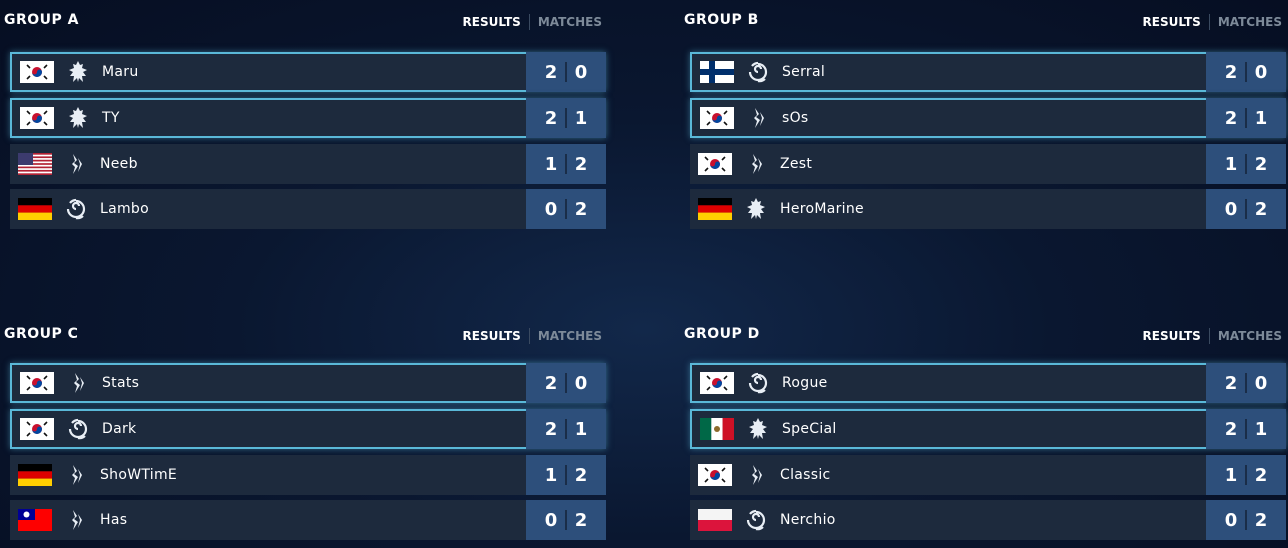  Describe the element at coordinates (581, 118) in the screenshot. I see `losses: 1` at that location.